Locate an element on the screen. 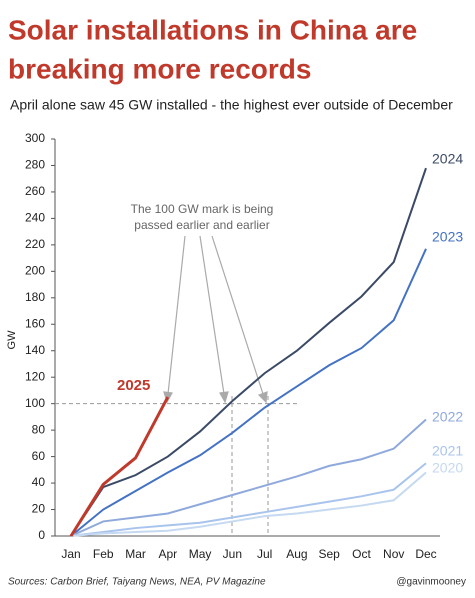 Image resolution: width=475 pixels, height=598 pixels. chart-title: breaking more records is located at coordinates (159, 68).